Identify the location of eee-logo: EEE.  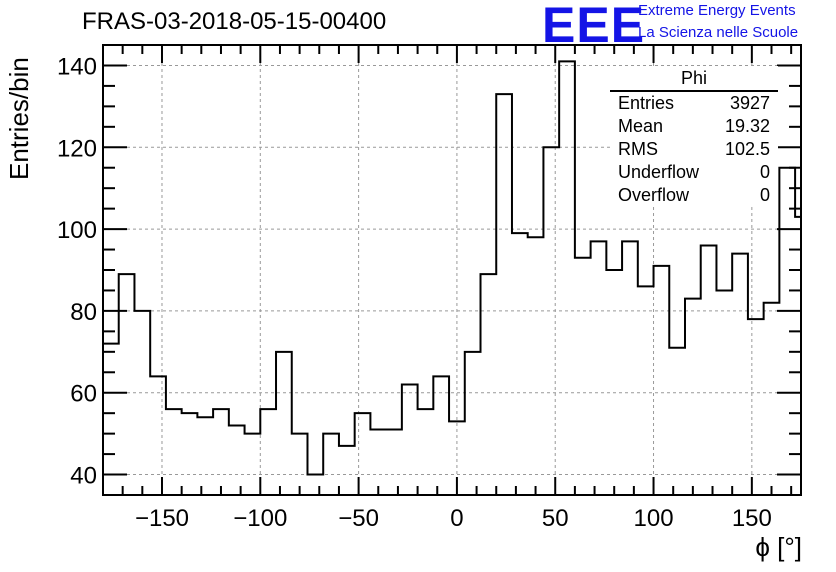
(594, 26).